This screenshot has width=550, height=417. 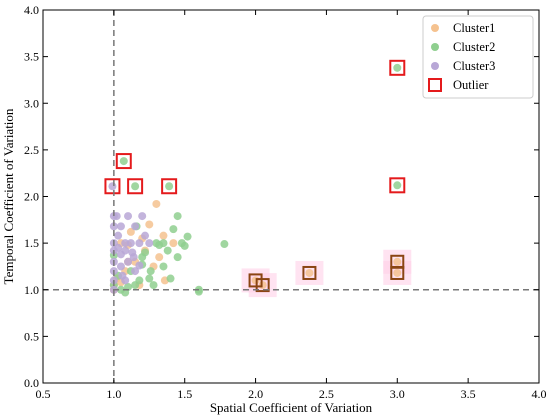 I want to click on x-tick-label: 0.5, so click(x=43, y=394).